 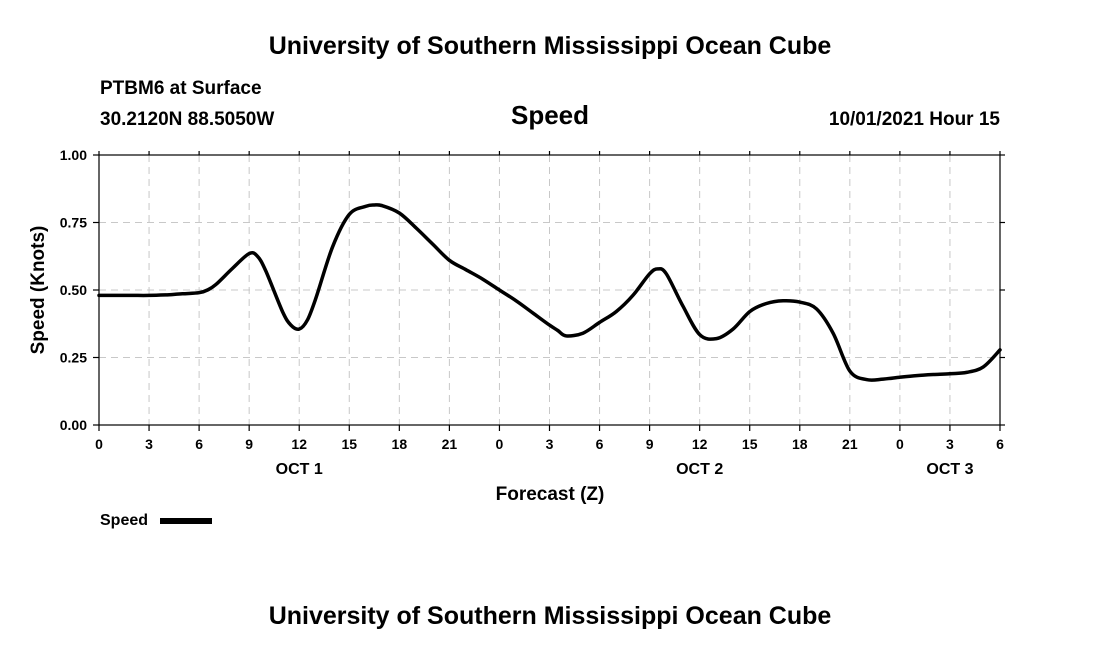 I want to click on chart-title: Speed, so click(x=550, y=115).